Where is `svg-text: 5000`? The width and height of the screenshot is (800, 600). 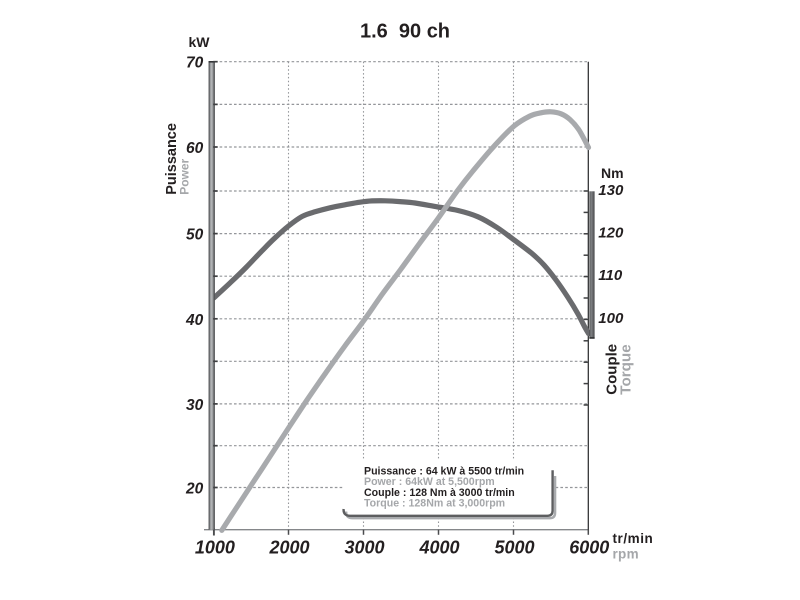
svg-text: 5000 is located at coordinates (514, 547).